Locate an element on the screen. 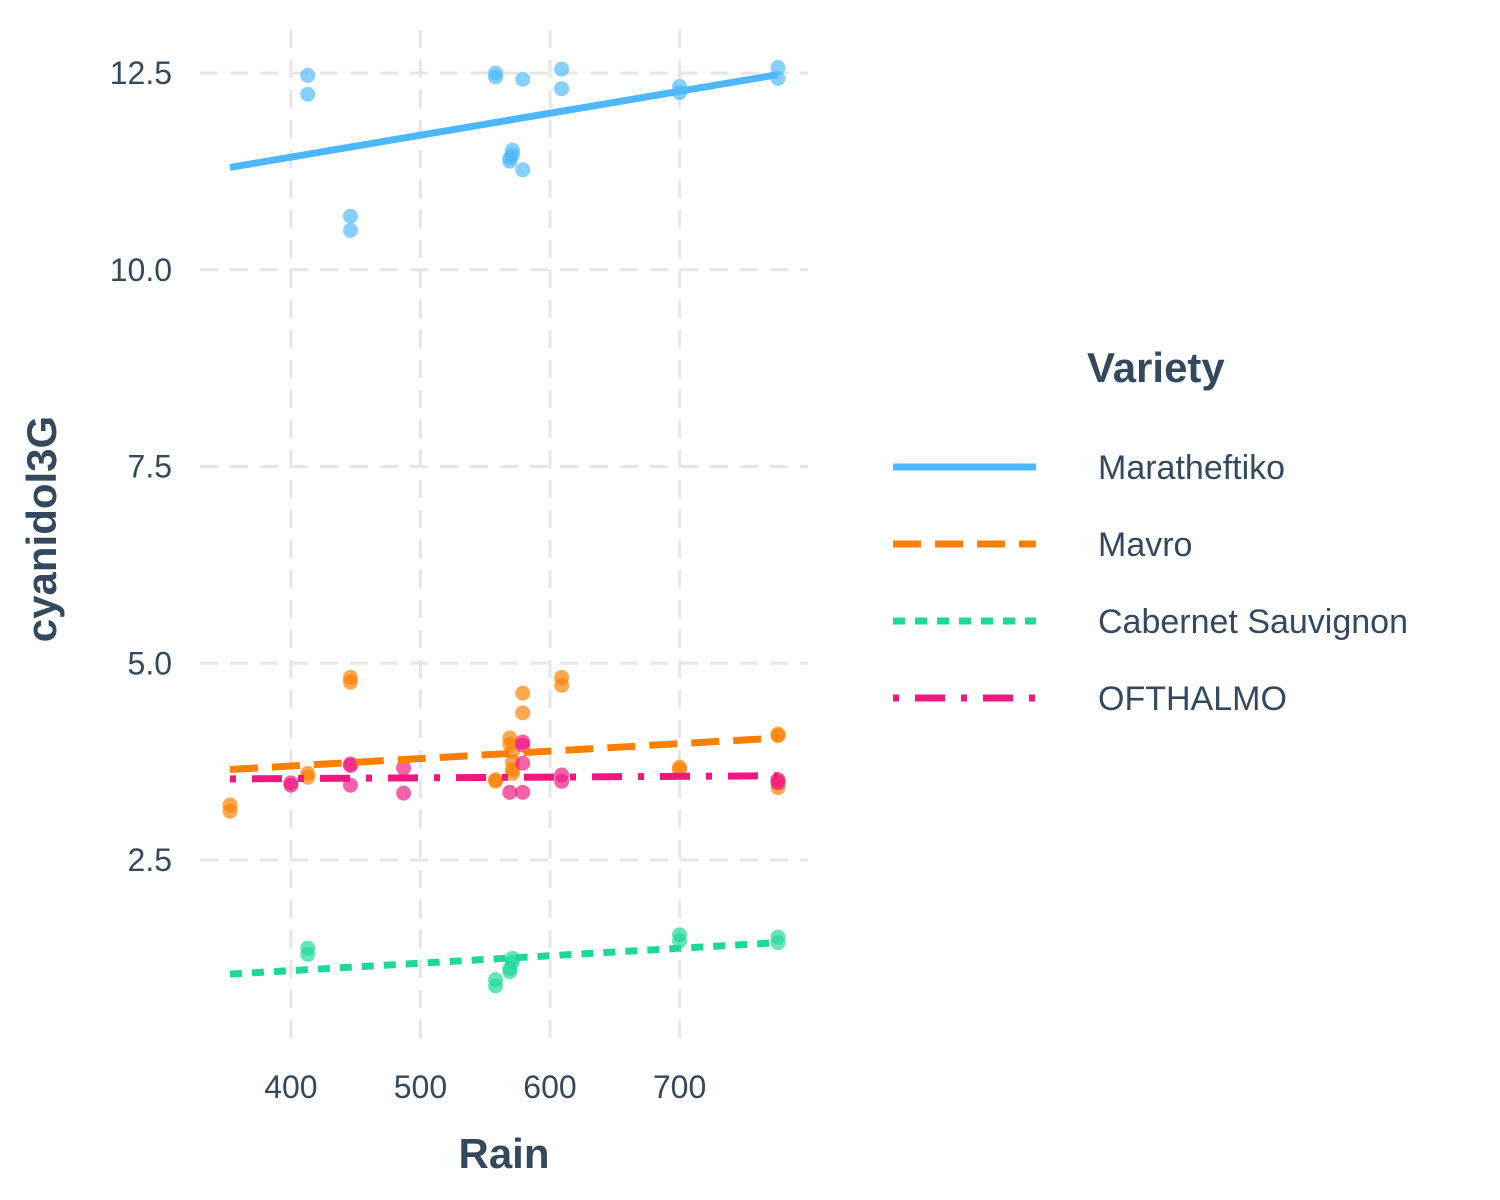 The width and height of the screenshot is (1500, 1200). legend-title: Variety is located at coordinates (1156, 367).